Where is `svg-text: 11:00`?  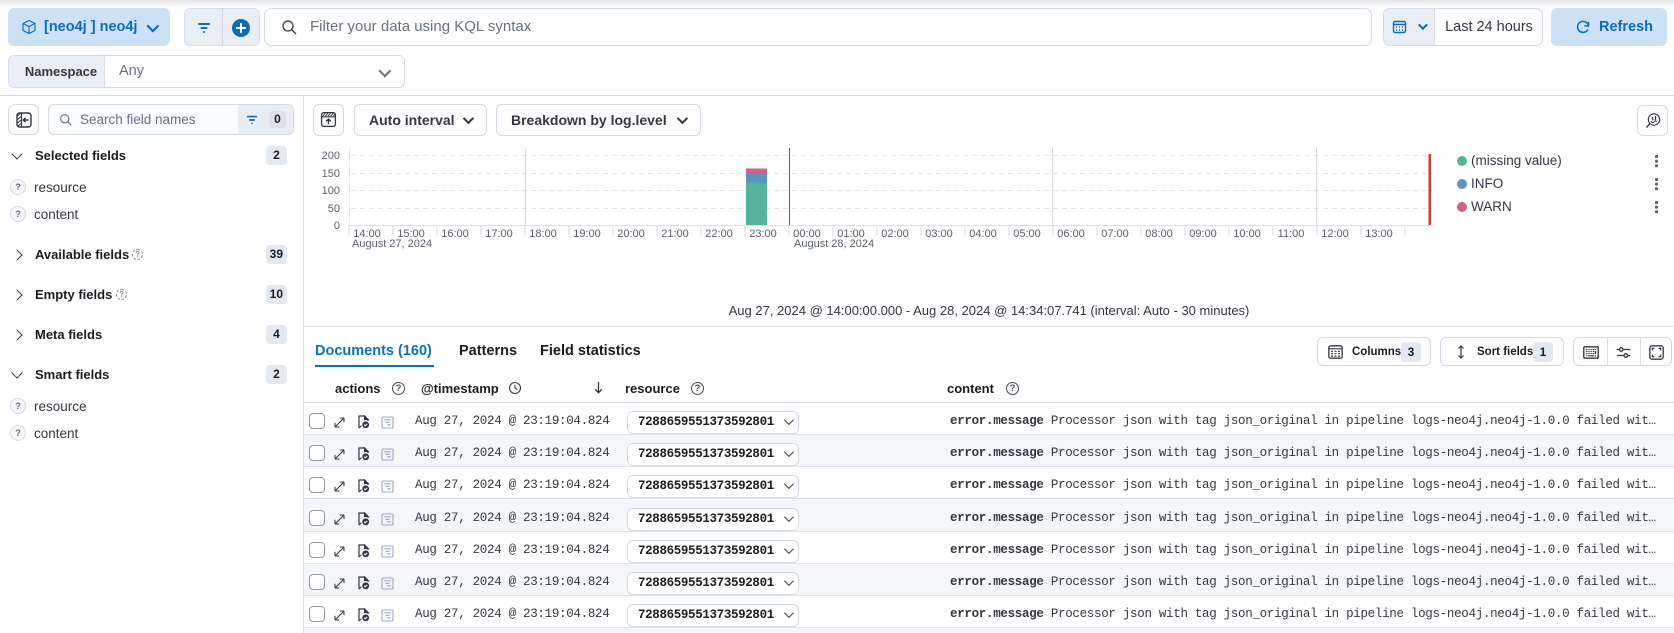 svg-text: 11:00 is located at coordinates (1291, 234).